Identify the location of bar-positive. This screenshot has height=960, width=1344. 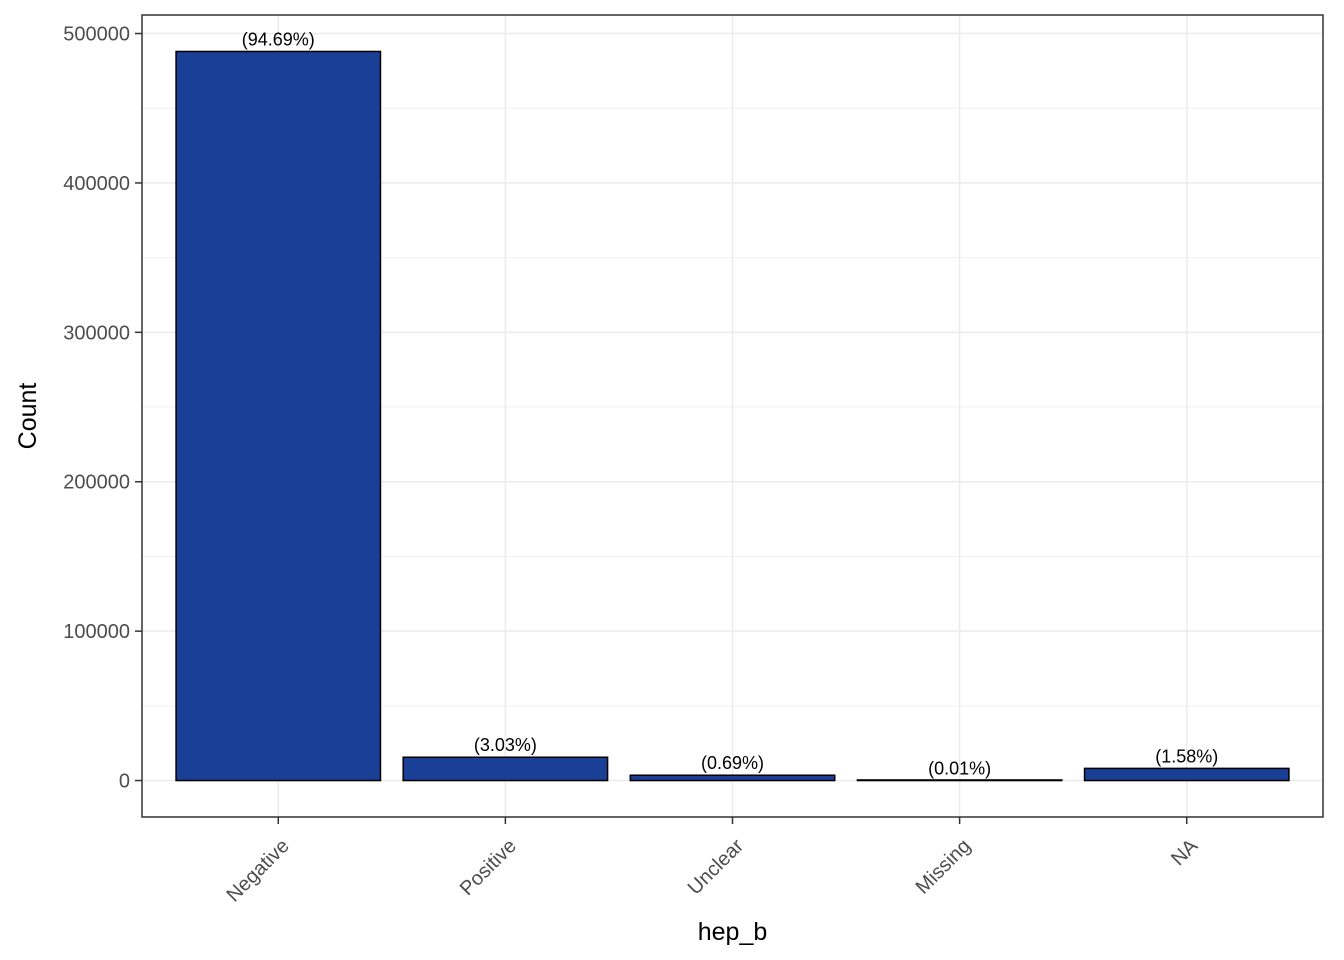
(505, 769).